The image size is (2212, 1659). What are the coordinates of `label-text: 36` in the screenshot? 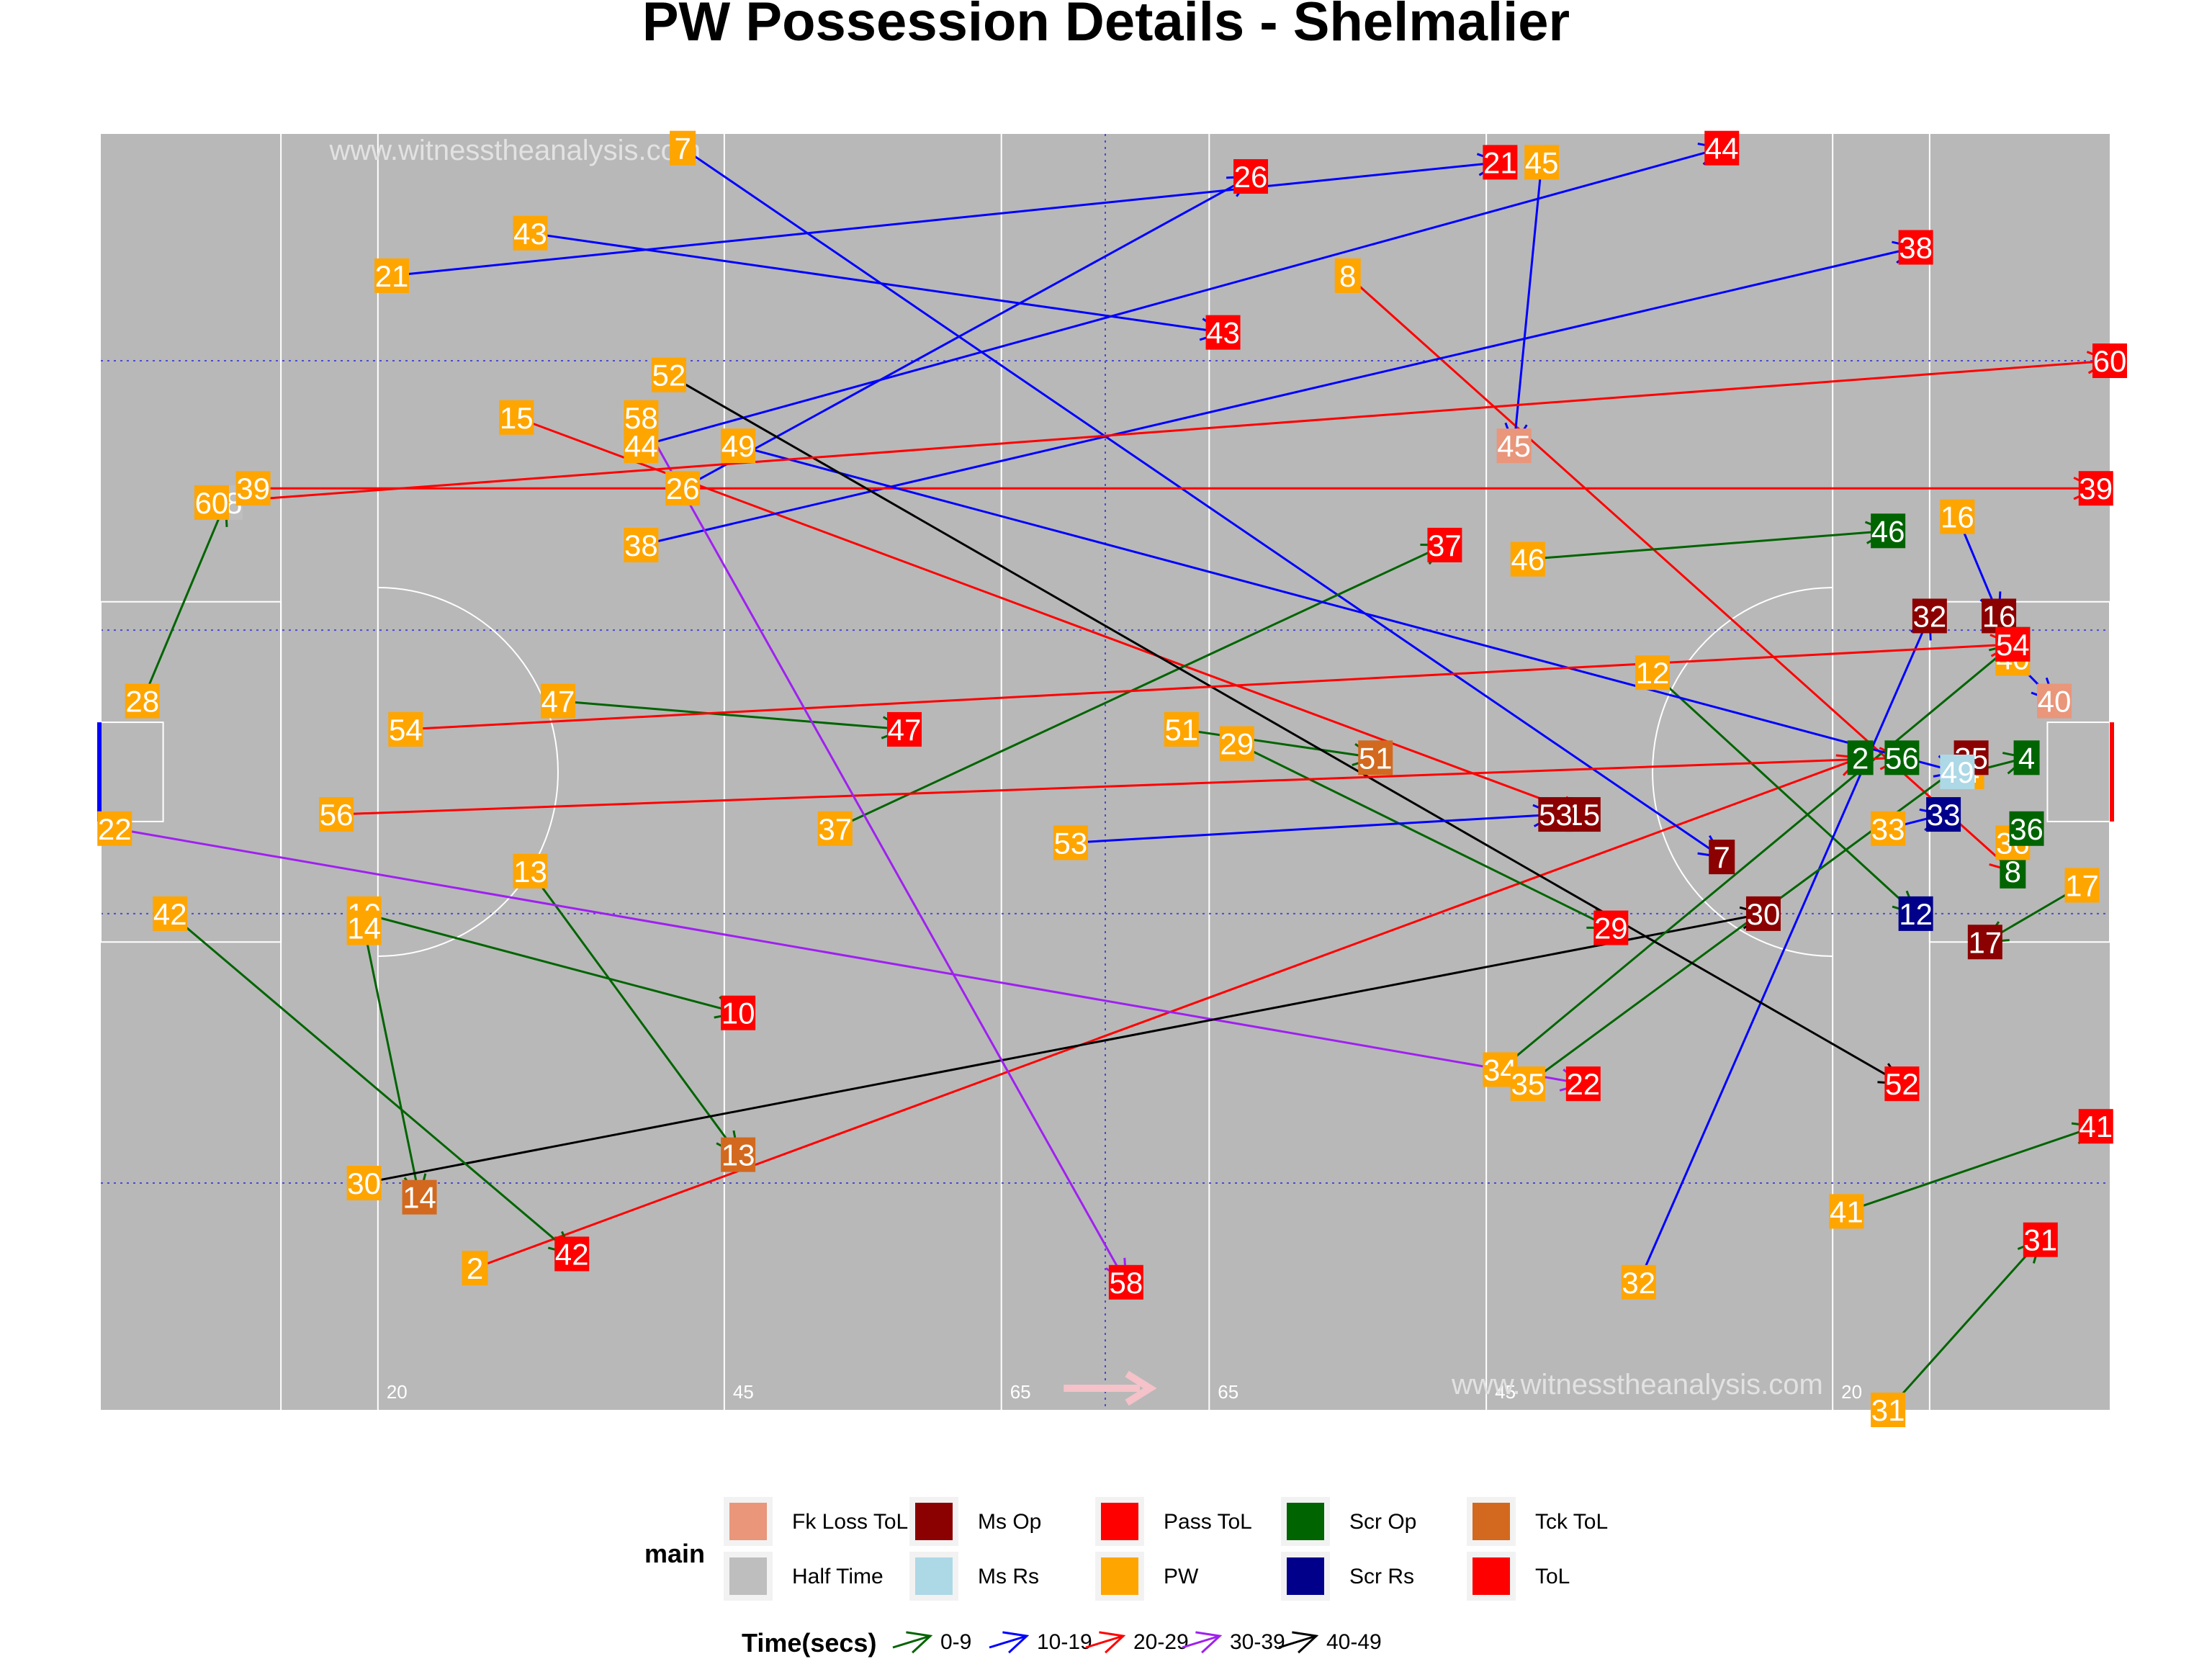 It's located at (2027, 829).